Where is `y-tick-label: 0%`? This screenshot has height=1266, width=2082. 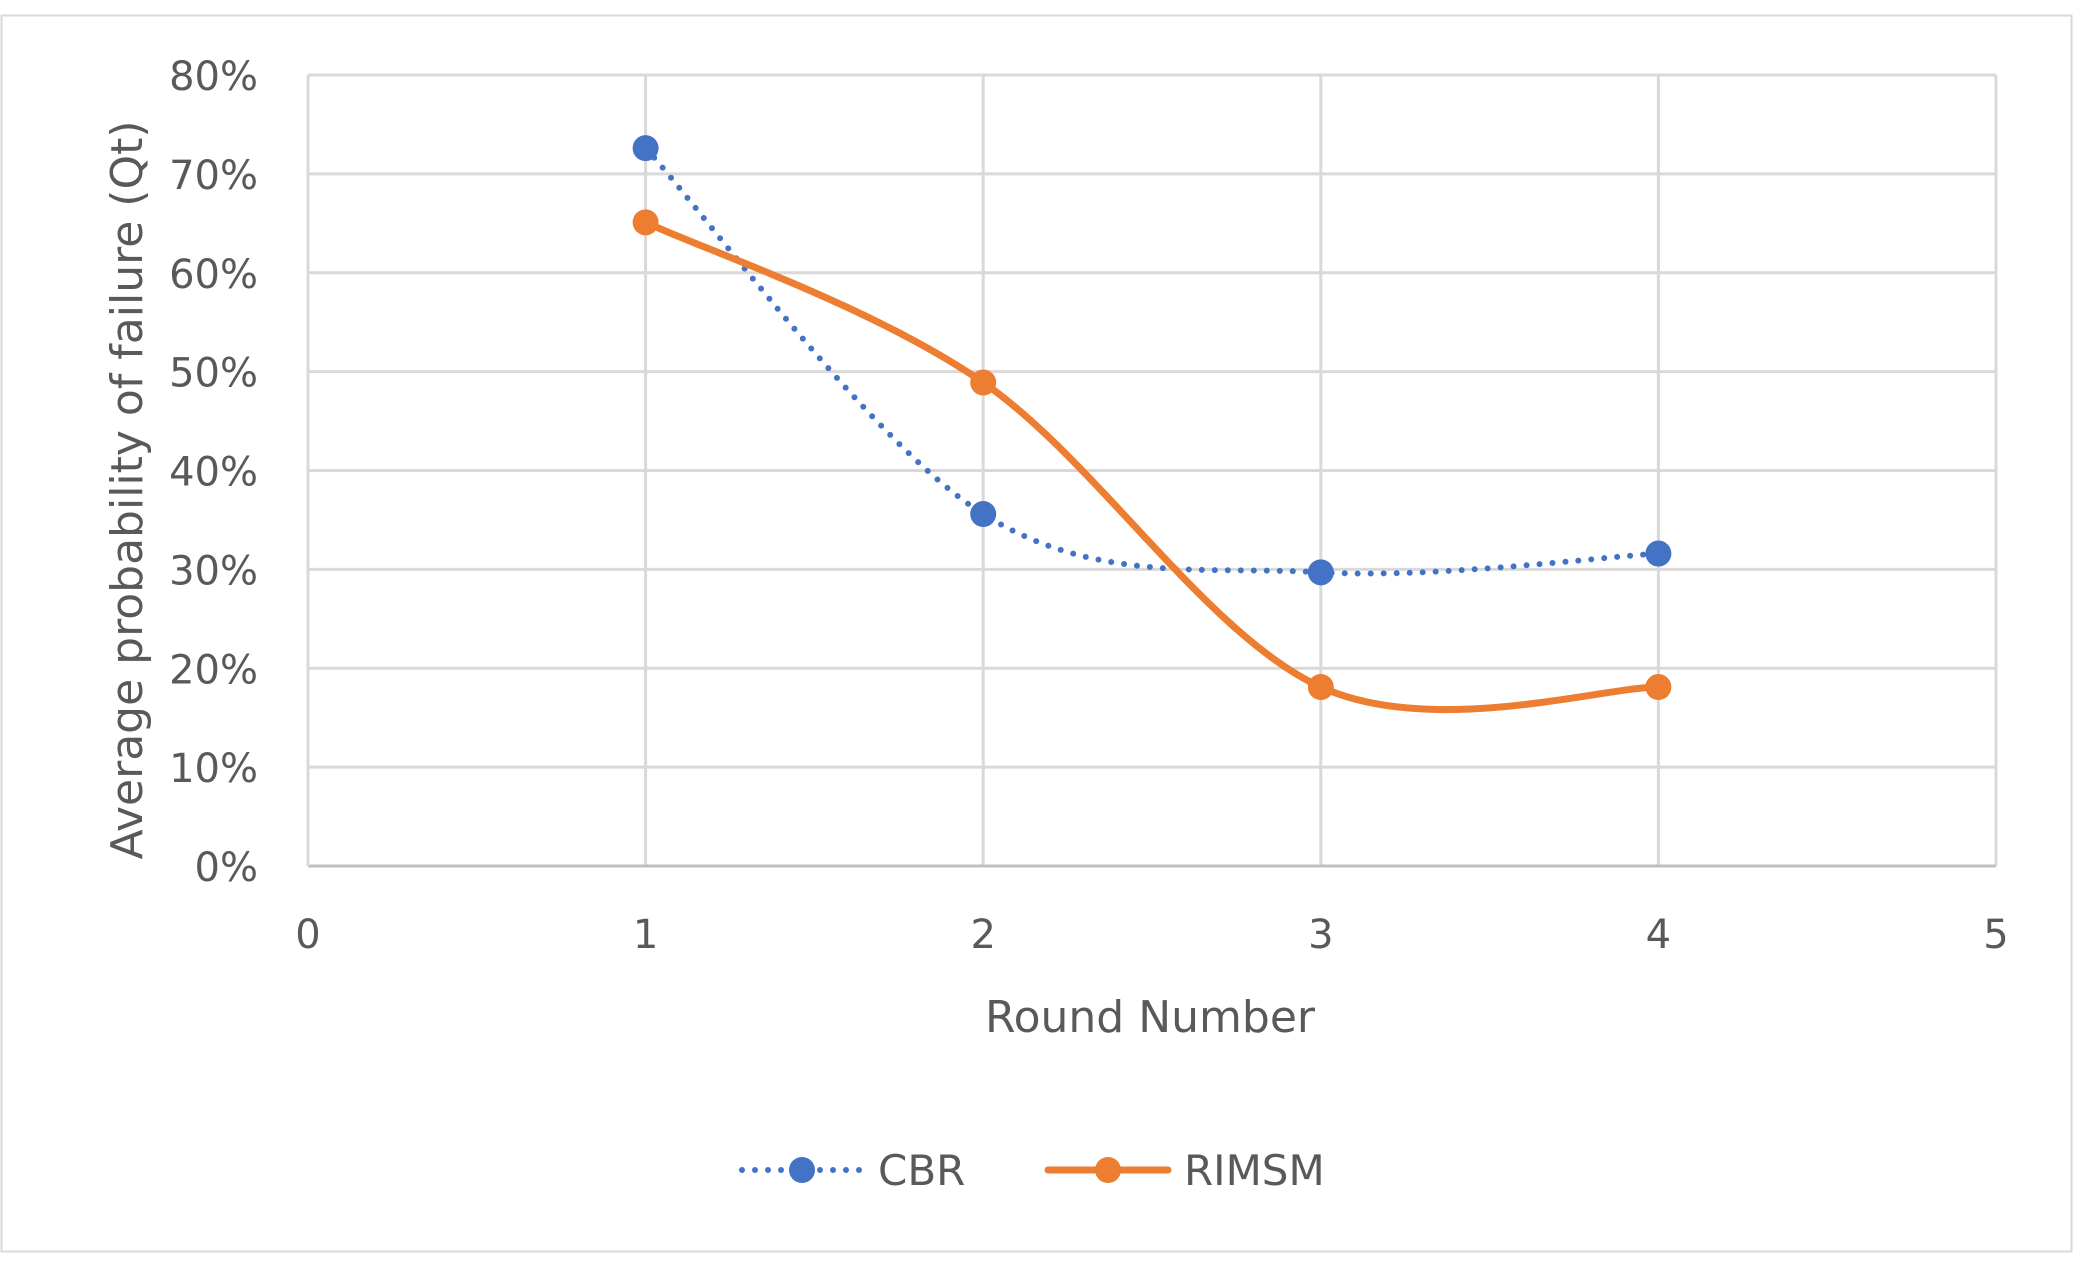 y-tick-label: 0% is located at coordinates (226, 868).